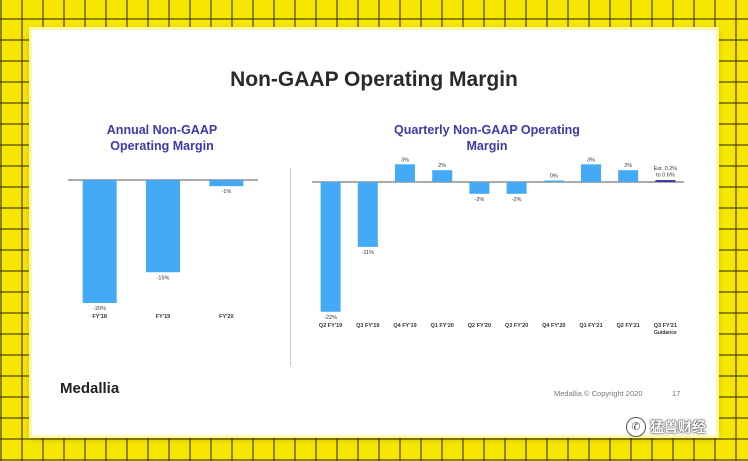 This screenshot has width=748, height=461. I want to click on annual-chart-title: Annual Non-GAAP Operating Margin, so click(162, 138).